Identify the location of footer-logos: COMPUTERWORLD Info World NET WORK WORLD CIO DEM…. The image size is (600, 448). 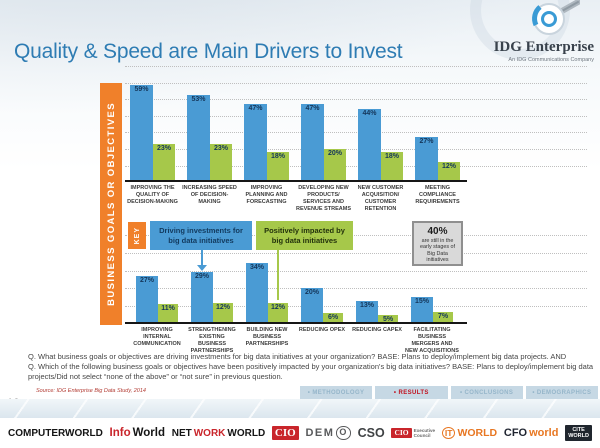
(300, 433).